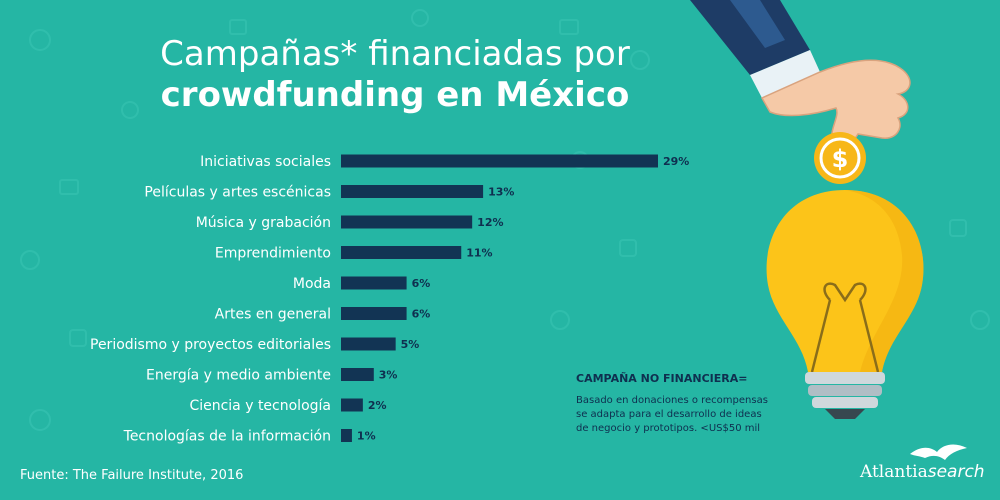 The height and width of the screenshot is (500, 1000). I want to click on logo-part-2: search, so click(956, 472).